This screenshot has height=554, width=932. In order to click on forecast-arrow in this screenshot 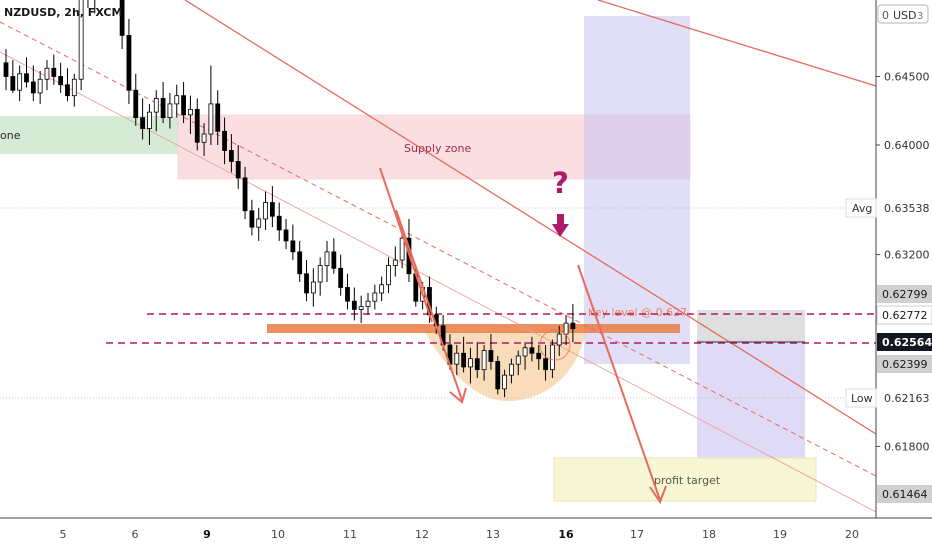, I will do `click(619, 382)`.